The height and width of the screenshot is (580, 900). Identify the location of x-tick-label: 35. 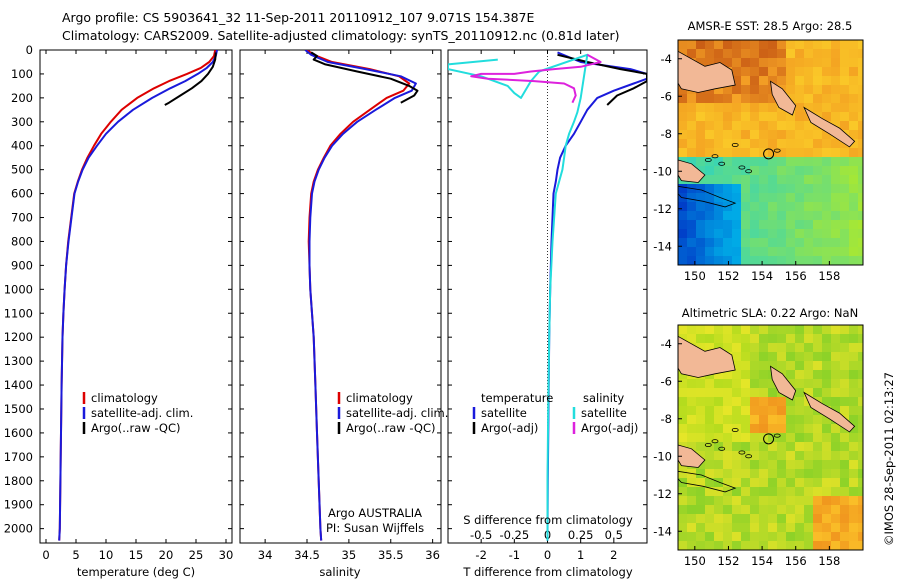
(349, 555).